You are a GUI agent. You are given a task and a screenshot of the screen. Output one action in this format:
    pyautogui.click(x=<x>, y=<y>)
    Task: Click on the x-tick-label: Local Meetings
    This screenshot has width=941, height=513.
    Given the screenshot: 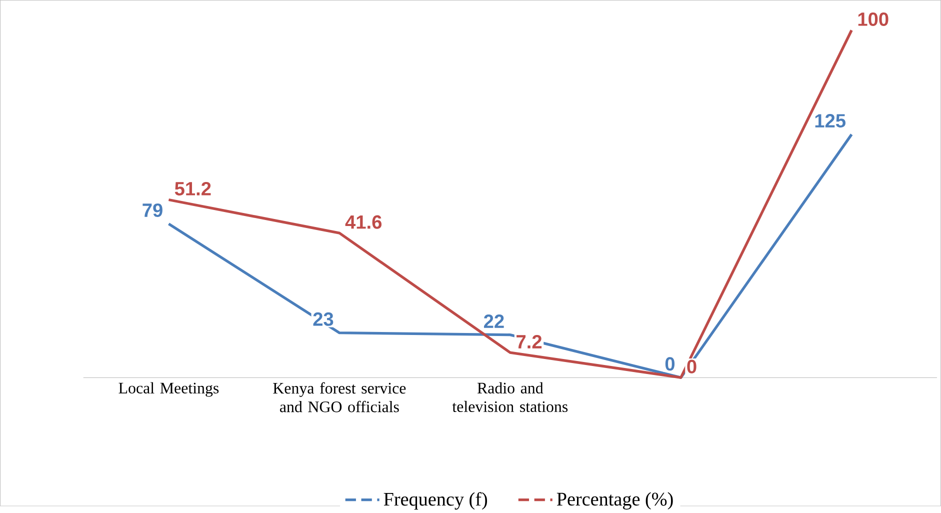 What is the action you would take?
    pyautogui.click(x=168, y=389)
    